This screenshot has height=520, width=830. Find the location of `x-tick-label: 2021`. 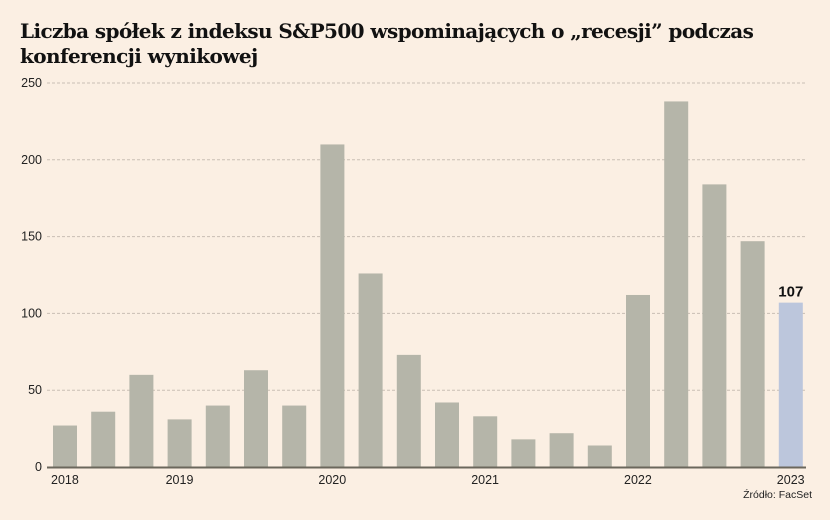

x-tick-label: 2021 is located at coordinates (485, 480).